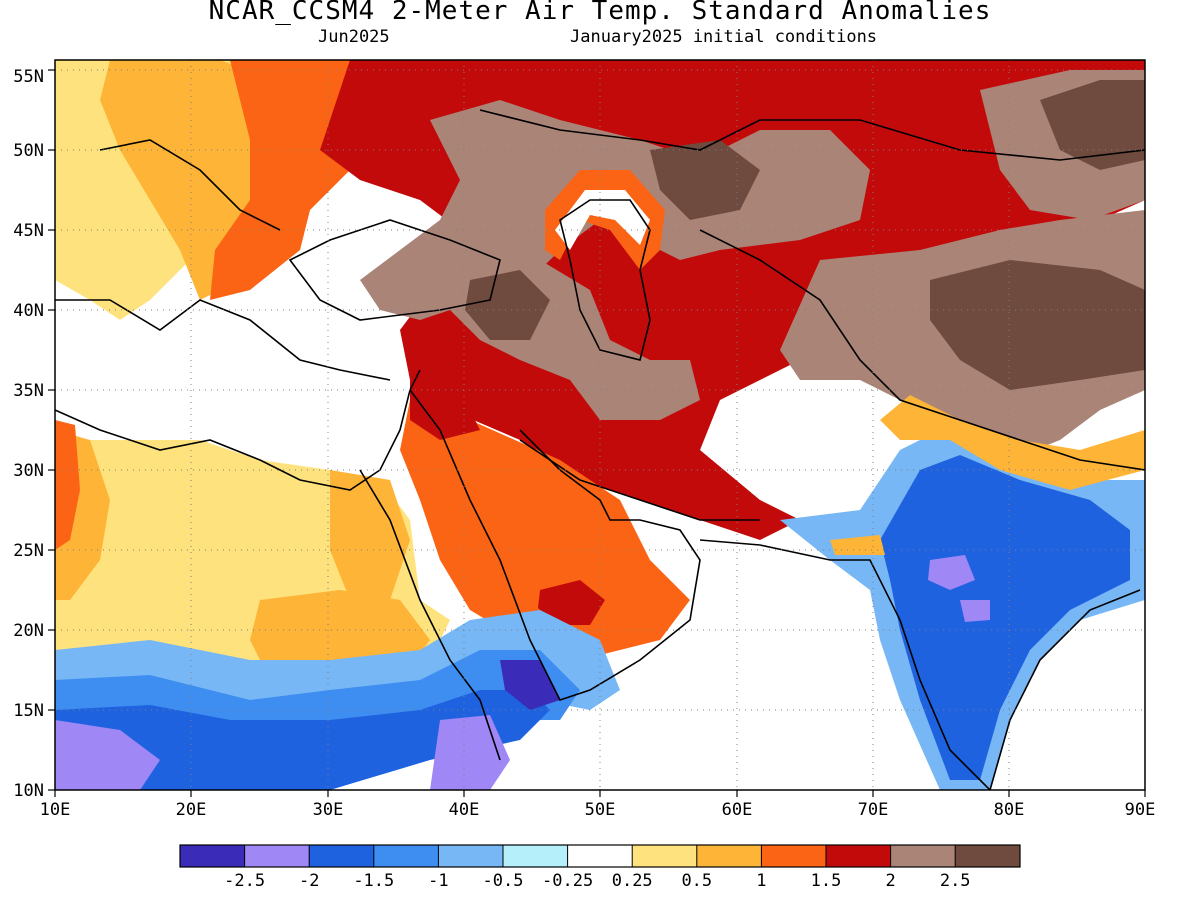 The height and width of the screenshot is (900, 1200). Describe the element at coordinates (28, 231) in the screenshot. I see `lat-label-45n: 45N` at that location.